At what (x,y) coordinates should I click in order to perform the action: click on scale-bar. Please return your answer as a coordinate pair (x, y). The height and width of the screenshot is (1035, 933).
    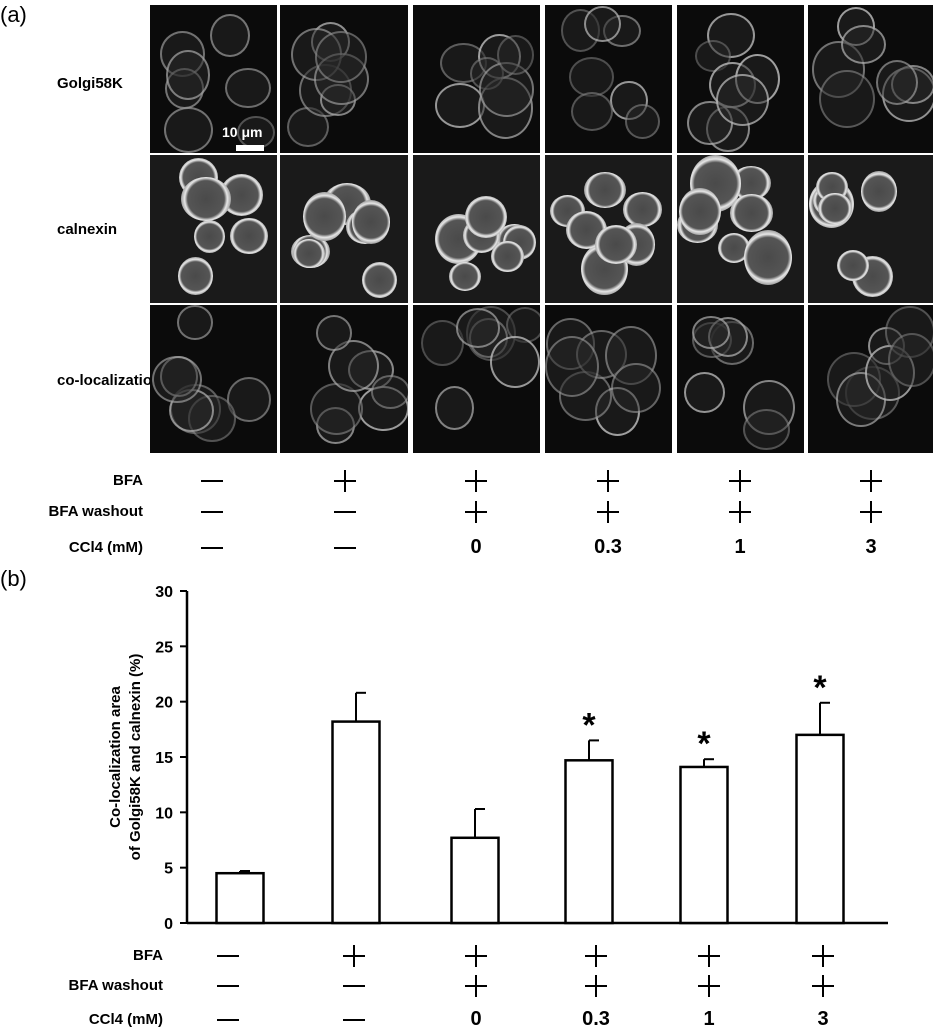
    Looking at the image, I should click on (250, 148).